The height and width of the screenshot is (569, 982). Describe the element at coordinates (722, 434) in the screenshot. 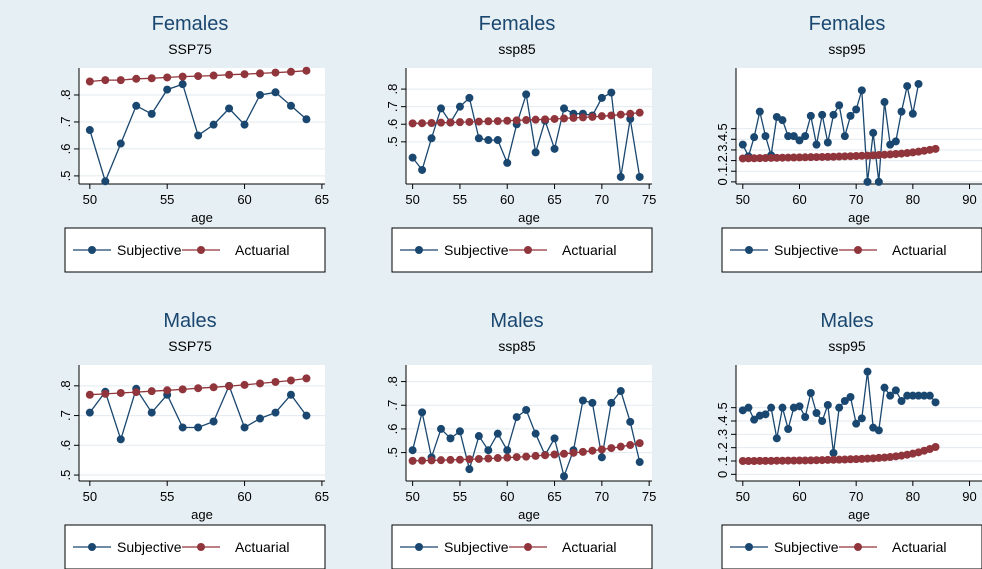

I see `y-tick-label: .3` at that location.